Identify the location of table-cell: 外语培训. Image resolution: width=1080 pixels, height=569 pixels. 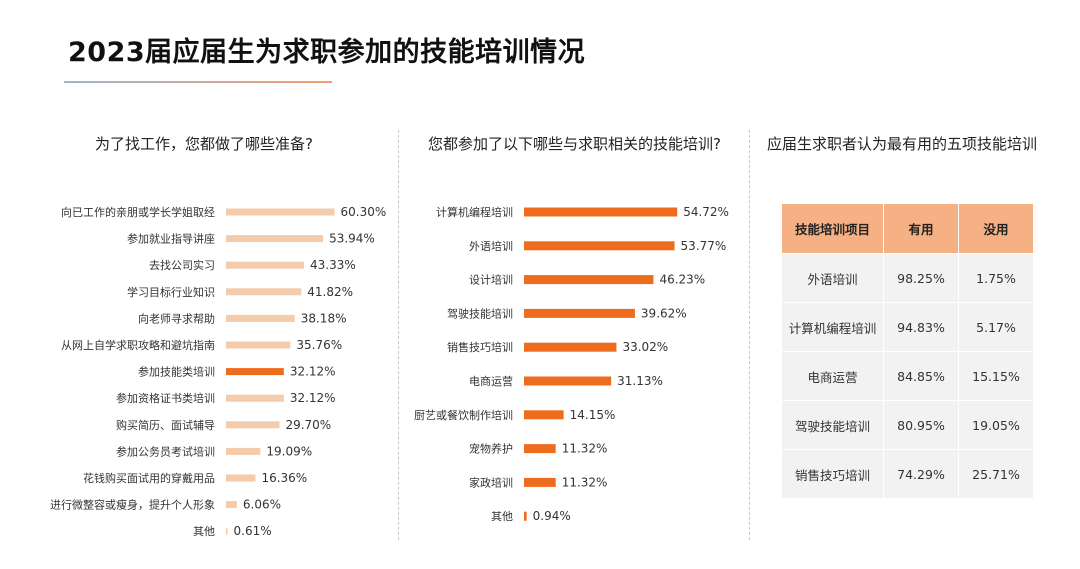
(832, 278).